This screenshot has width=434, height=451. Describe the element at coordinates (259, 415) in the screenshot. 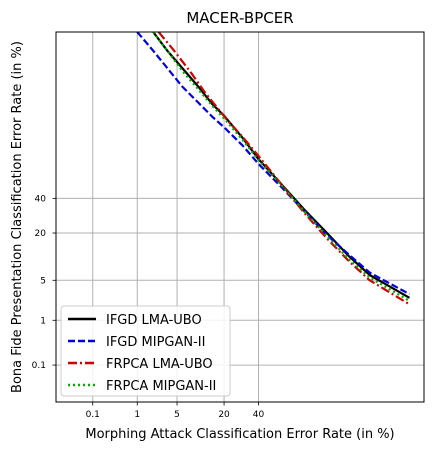

I see `x-tick-label: 40` at that location.